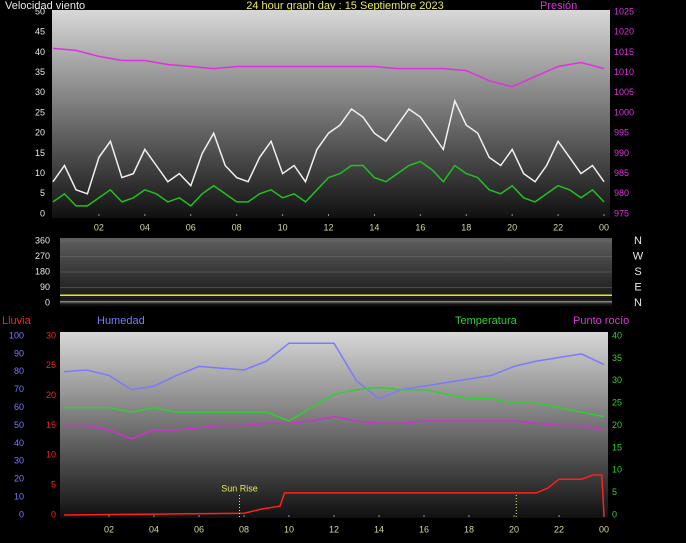 The width and height of the screenshot is (686, 543). What do you see at coordinates (42, 256) in the screenshot?
I see `y-tick-label: 270` at bounding box center [42, 256].